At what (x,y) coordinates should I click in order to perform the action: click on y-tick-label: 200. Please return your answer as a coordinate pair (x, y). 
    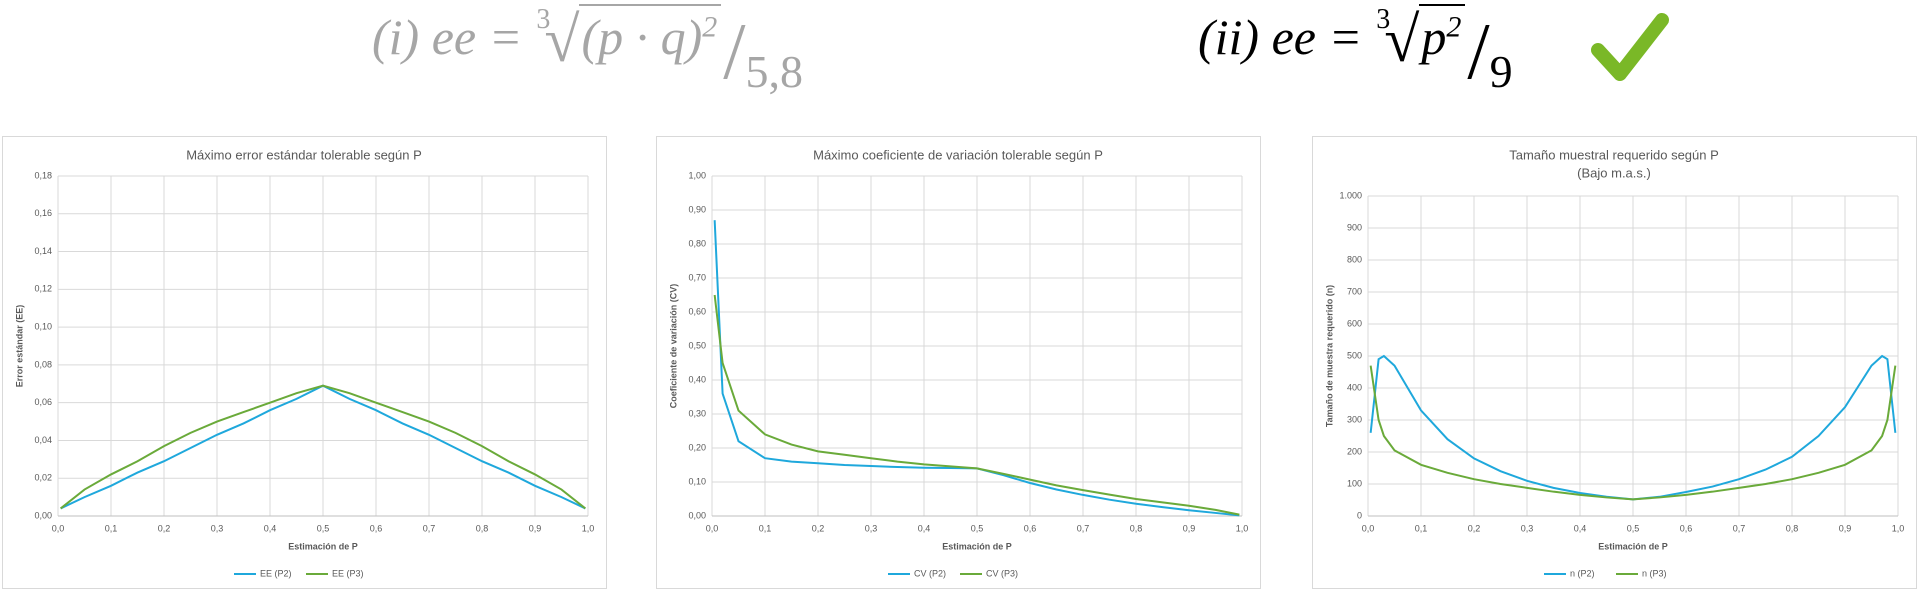
    Looking at the image, I should click on (1354, 451).